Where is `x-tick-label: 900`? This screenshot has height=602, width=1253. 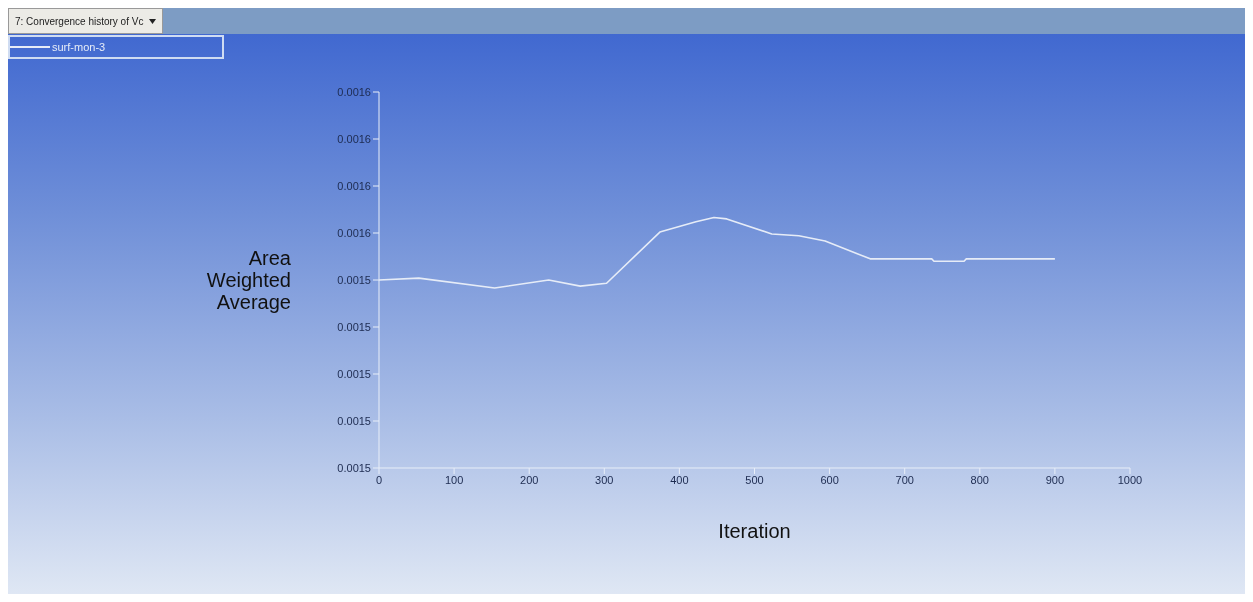 x-tick-label: 900 is located at coordinates (1055, 479).